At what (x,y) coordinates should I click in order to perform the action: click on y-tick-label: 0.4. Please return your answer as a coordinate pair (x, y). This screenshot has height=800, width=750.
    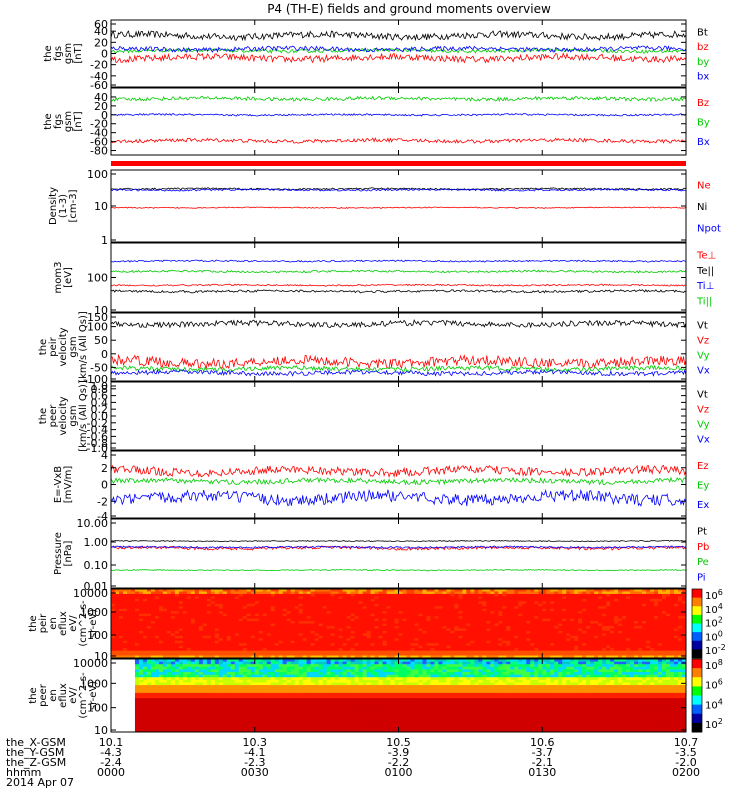
    Looking at the image, I should click on (100, 402).